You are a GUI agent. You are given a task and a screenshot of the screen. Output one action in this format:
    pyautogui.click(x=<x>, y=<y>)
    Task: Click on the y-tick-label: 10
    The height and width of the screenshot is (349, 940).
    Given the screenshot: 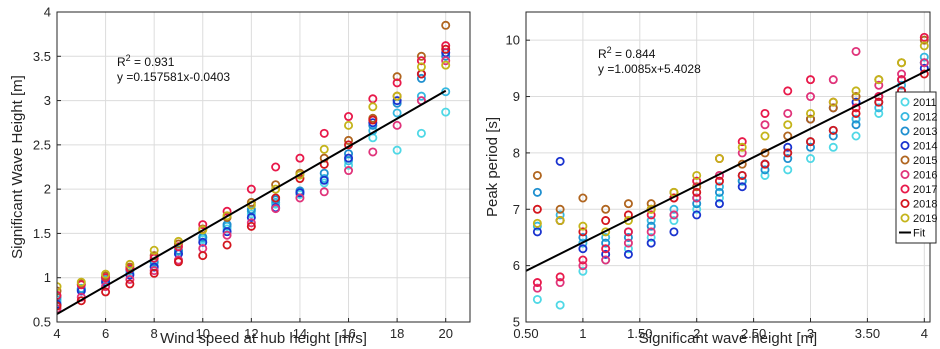 What is the action you would take?
    pyautogui.click(x=513, y=40)
    